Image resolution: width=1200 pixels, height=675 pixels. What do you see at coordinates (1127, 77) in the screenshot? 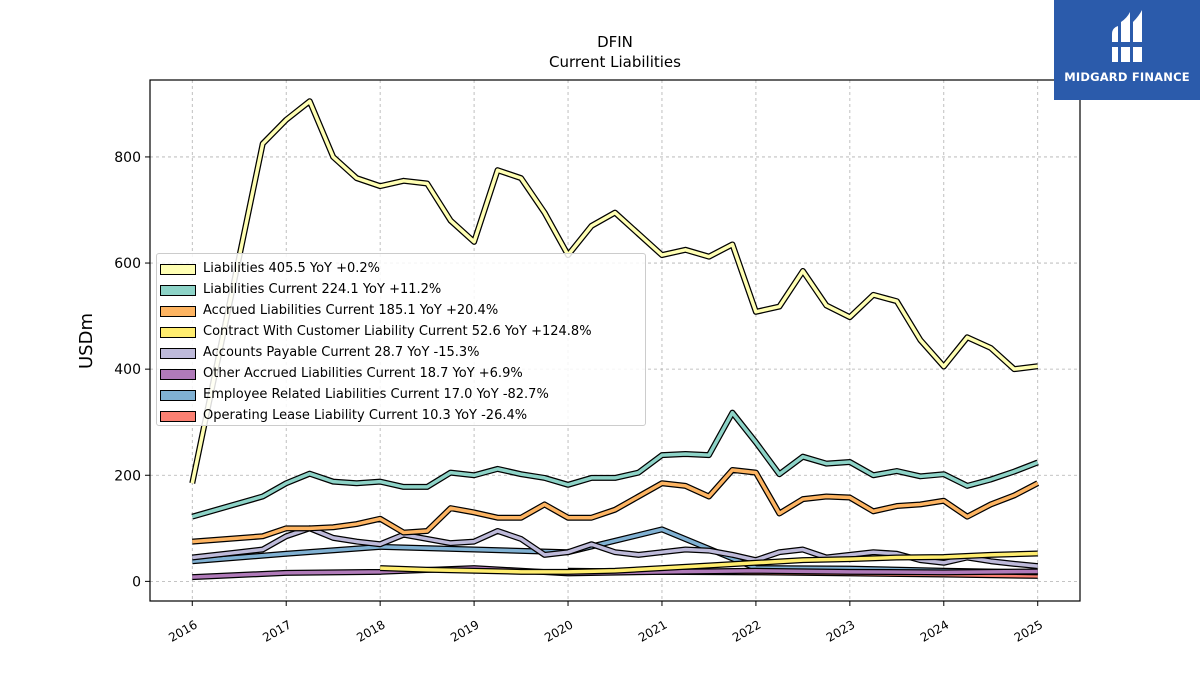
I see `brand-logo-text: MIDGARD FINANCE` at bounding box center [1127, 77].